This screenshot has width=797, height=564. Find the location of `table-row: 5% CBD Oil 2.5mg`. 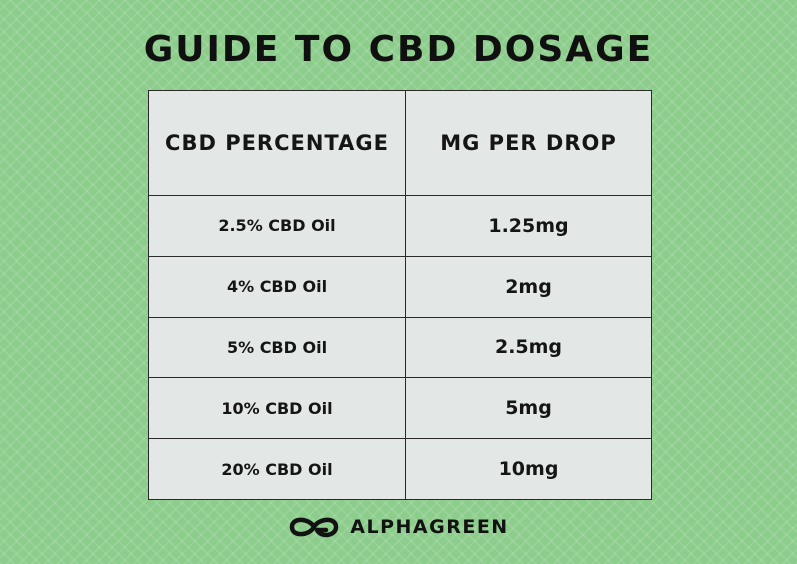

table-row: 5% CBD Oil 2.5mg is located at coordinates (400, 347).